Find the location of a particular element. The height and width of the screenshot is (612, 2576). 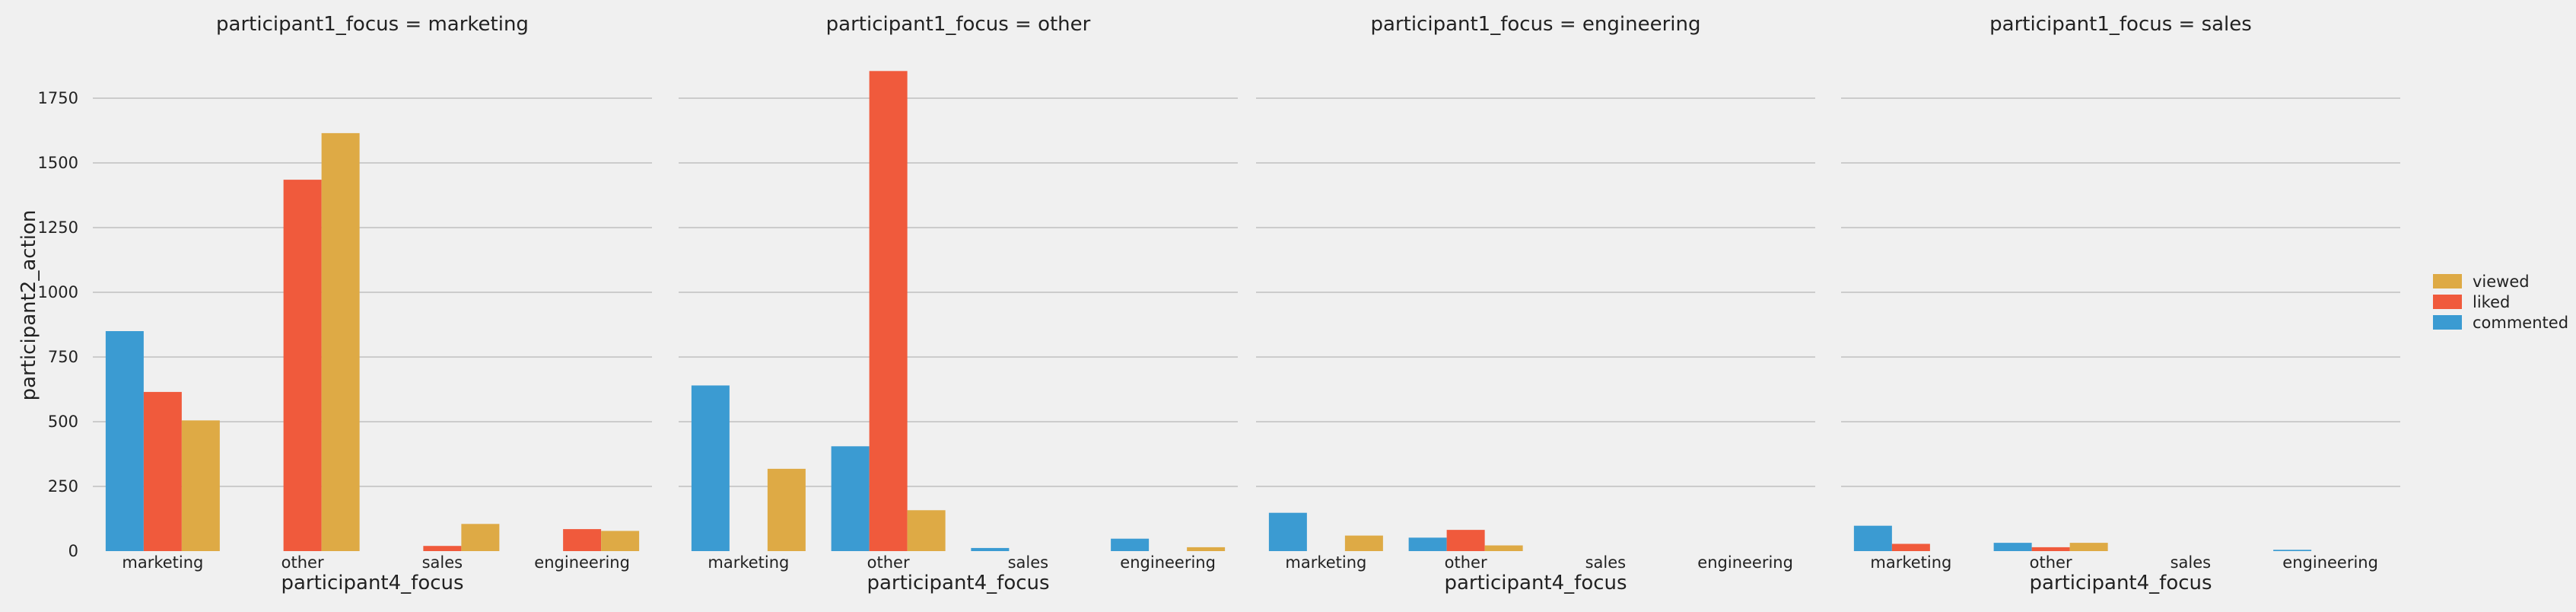

y-axis-label: participant2_action is located at coordinates (29, 305).